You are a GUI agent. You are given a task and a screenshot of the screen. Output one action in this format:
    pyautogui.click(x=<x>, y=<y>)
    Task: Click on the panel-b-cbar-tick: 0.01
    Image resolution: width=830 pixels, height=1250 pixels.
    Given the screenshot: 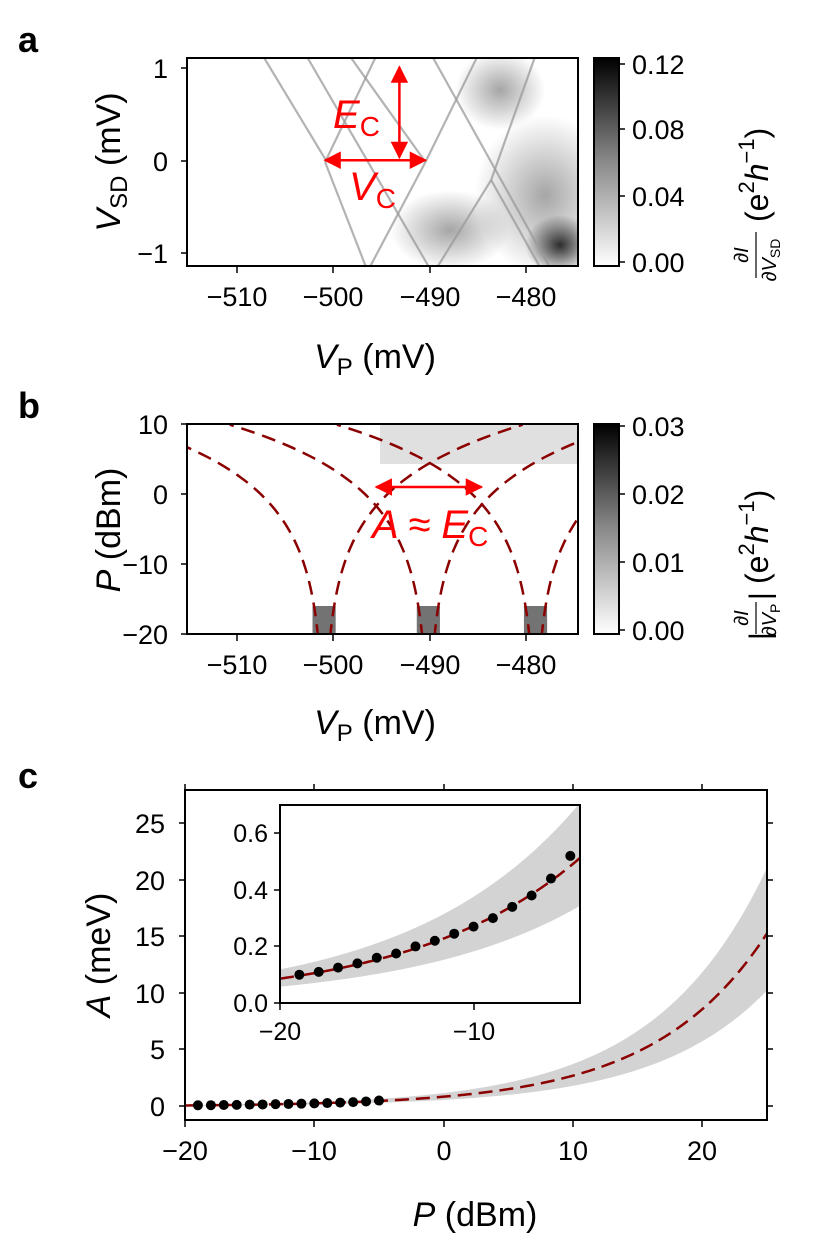 What is the action you would take?
    pyautogui.click(x=658, y=563)
    